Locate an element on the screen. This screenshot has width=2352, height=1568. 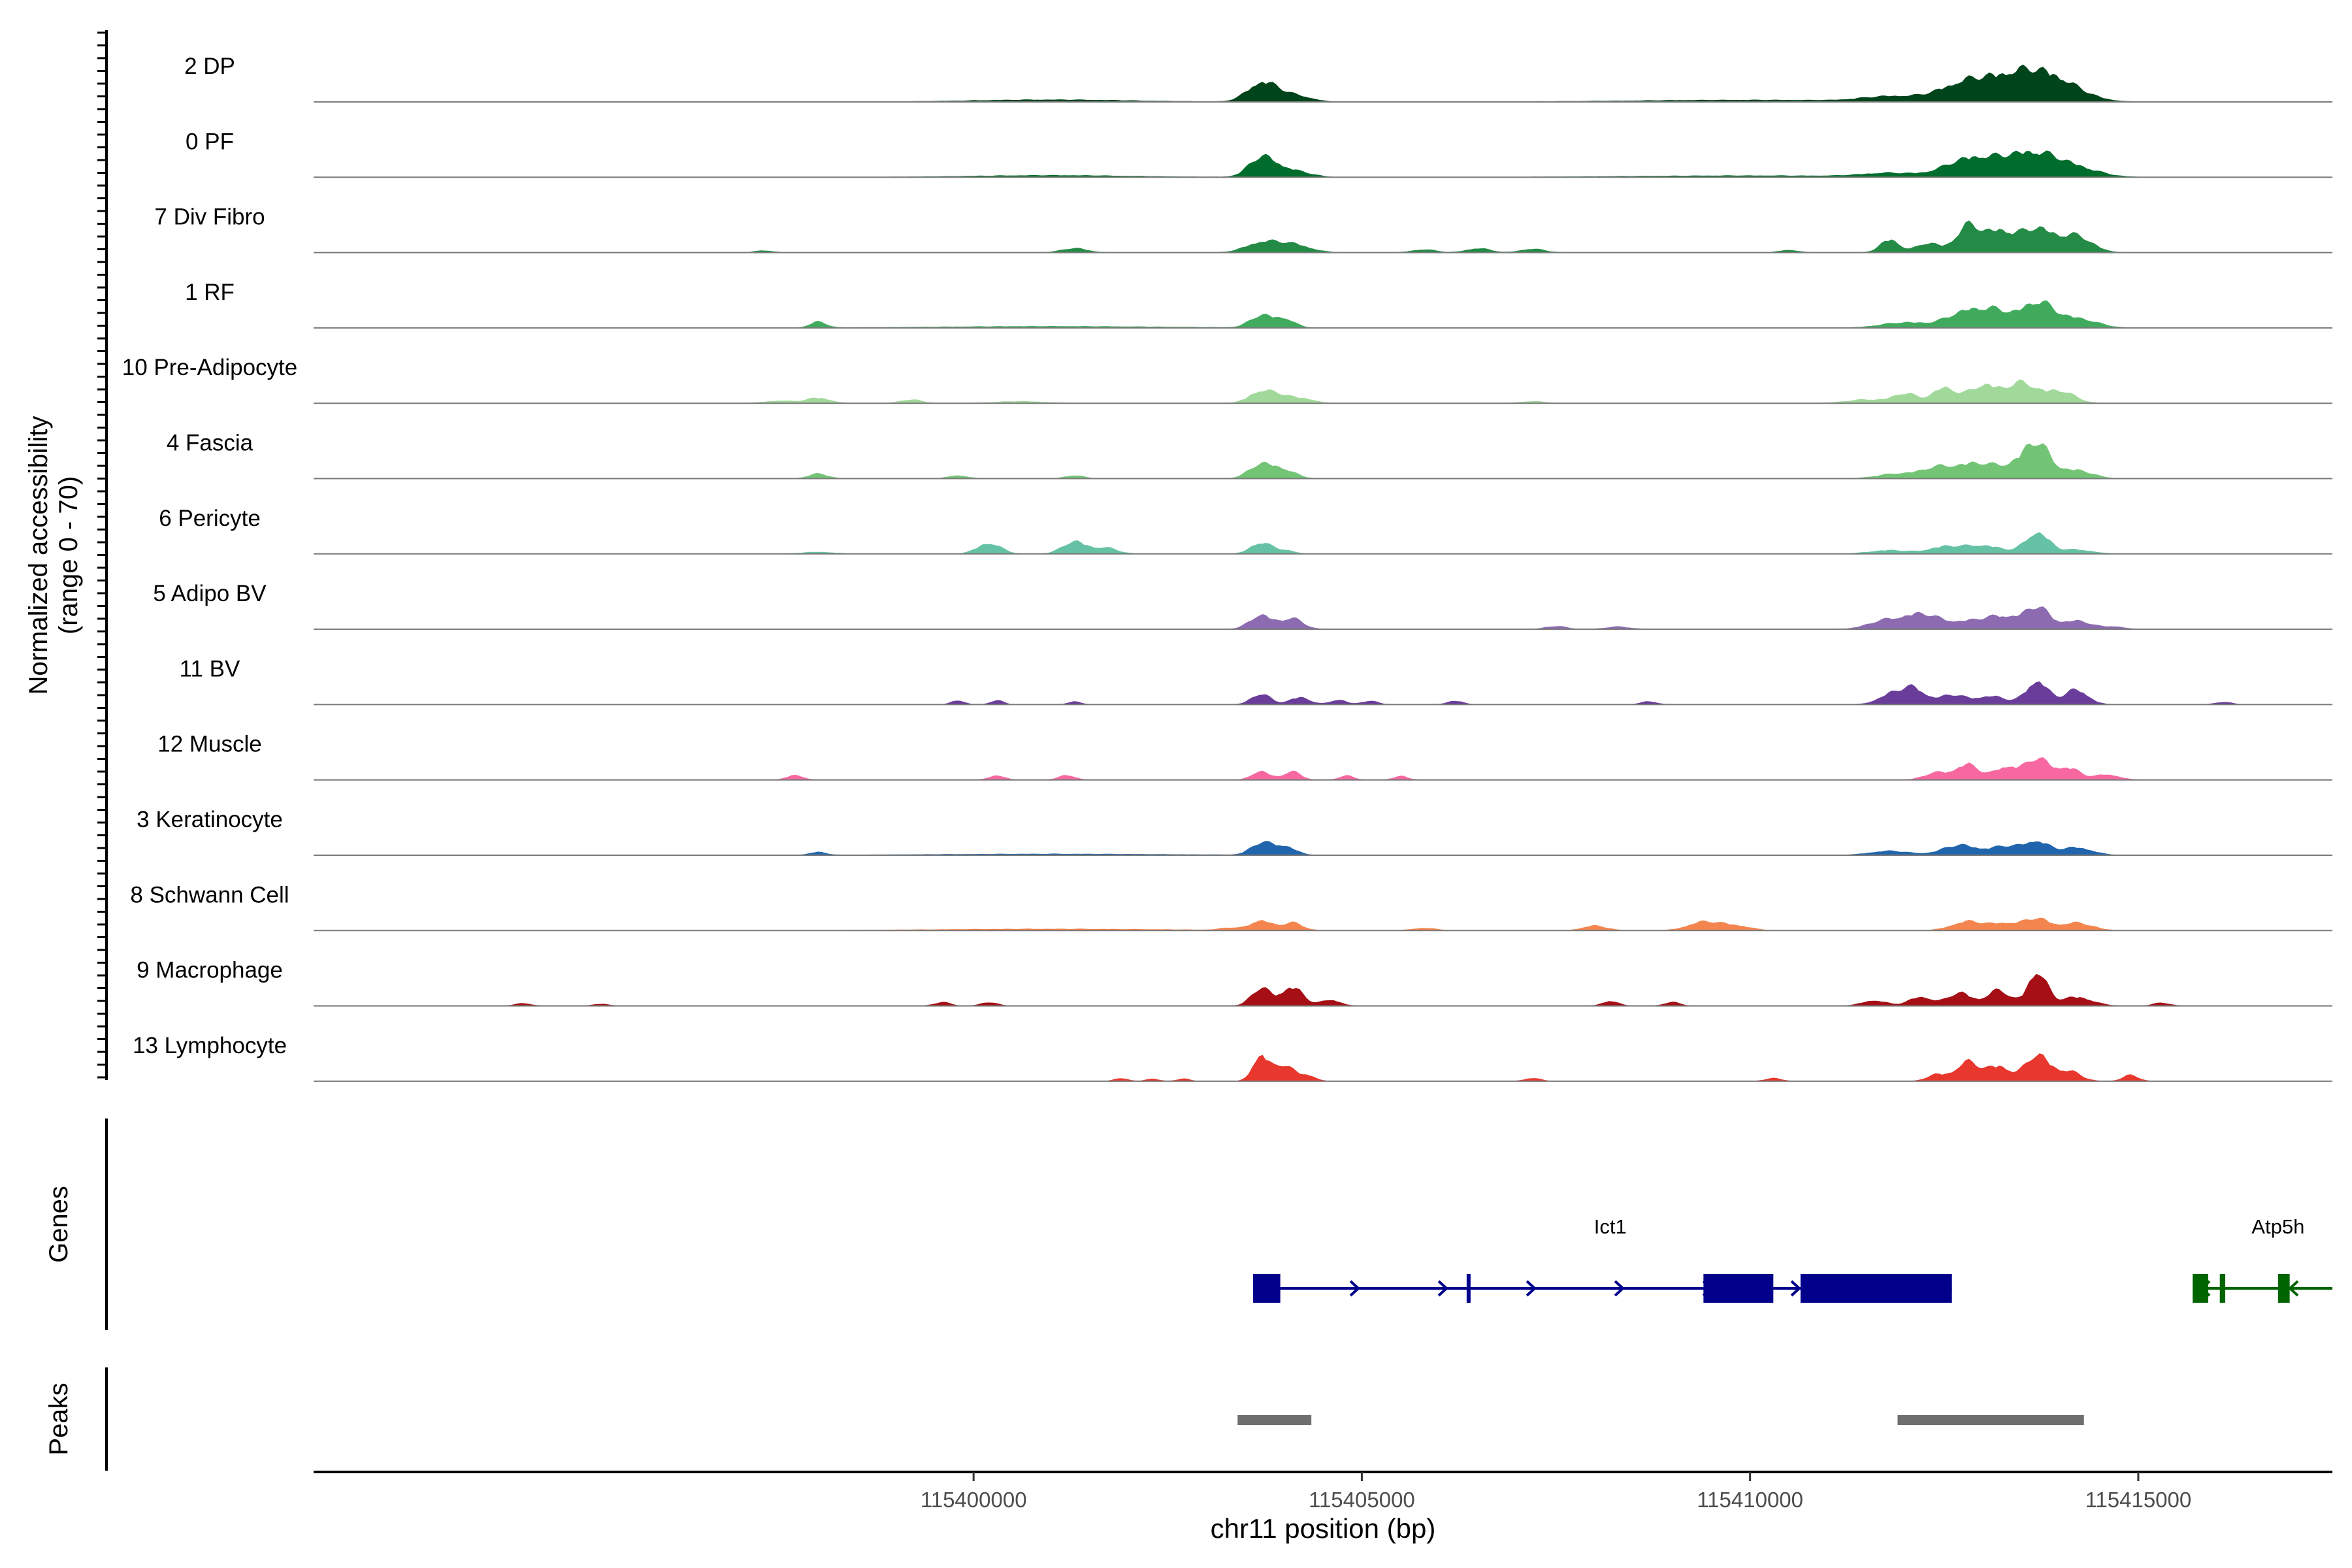
genes-panel-label: Genes is located at coordinates (58, 1224).